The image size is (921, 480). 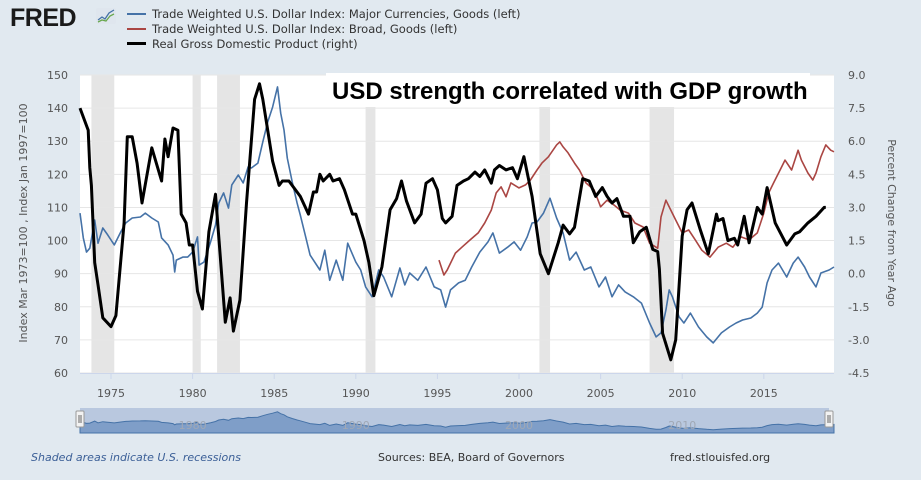 What do you see at coordinates (437, 393) in the screenshot?
I see `x-tick-label: 1995` at bounding box center [437, 393].